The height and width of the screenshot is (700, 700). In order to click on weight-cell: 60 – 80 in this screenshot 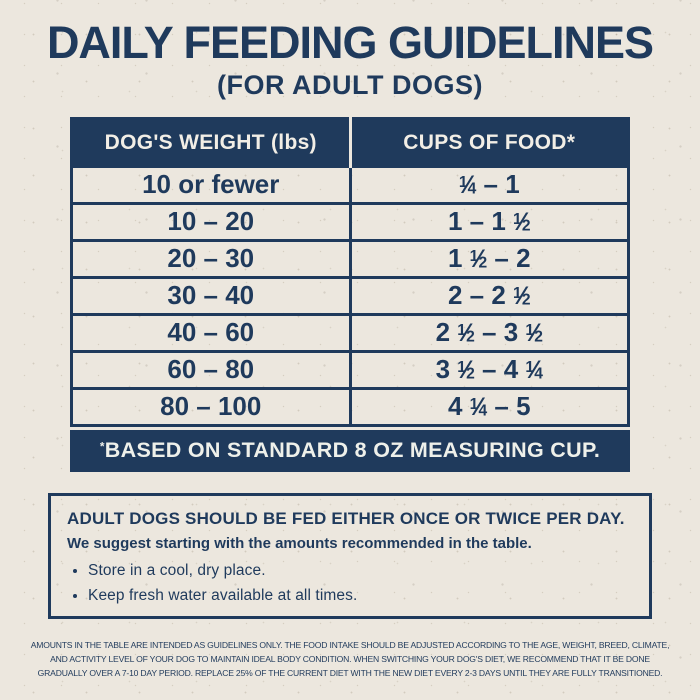, I will do `click(211, 368)`.